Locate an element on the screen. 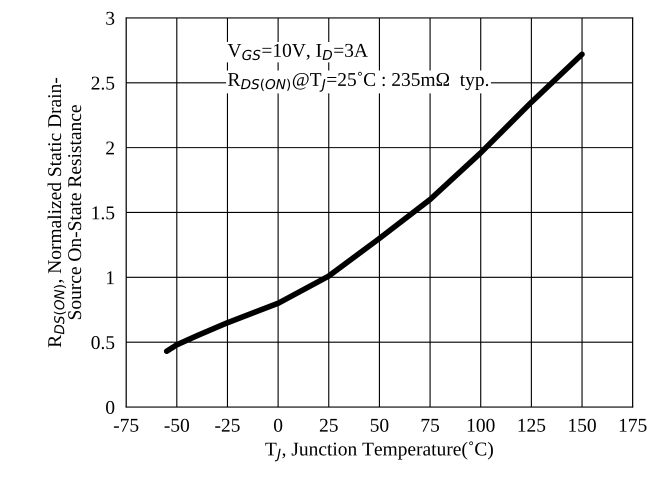 The height and width of the screenshot is (484, 657). x-tick-label: 100 is located at coordinates (481, 425).